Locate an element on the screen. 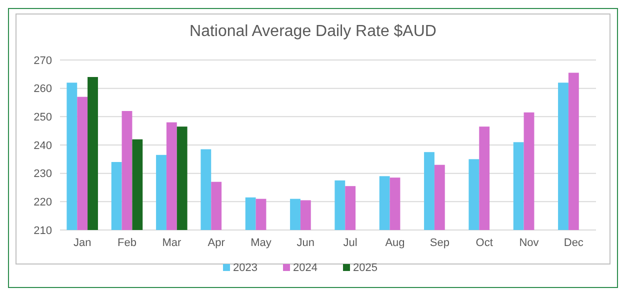 The height and width of the screenshot is (296, 626). legend-label: 2025 is located at coordinates (365, 268).